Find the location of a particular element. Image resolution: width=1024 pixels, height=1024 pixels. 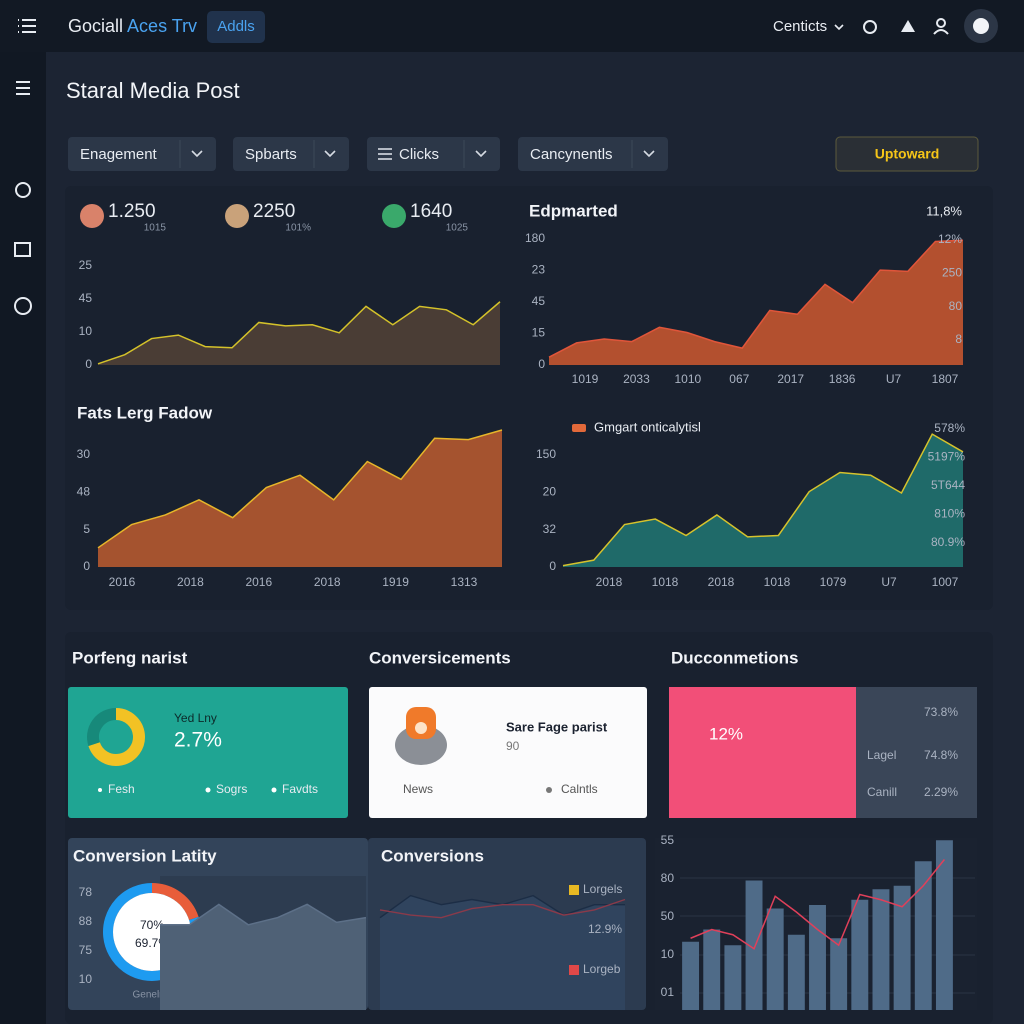

chart-title: Edpmarted is located at coordinates (573, 210).